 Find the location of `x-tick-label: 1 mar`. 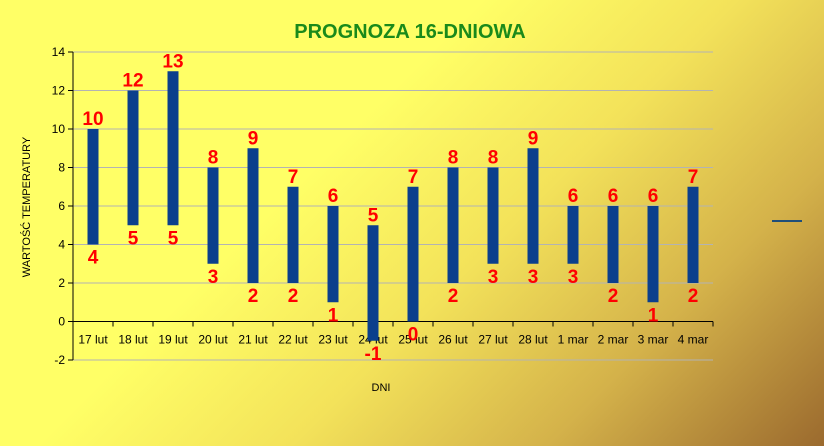

x-tick-label: 1 mar is located at coordinates (573, 340).